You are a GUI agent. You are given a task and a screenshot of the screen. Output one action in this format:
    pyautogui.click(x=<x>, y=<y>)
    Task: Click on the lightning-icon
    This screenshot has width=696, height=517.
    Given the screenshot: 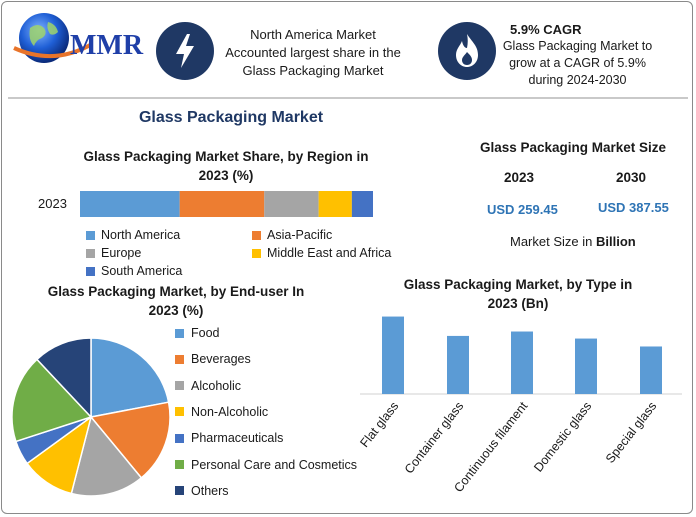 What is the action you would take?
    pyautogui.click(x=185, y=51)
    